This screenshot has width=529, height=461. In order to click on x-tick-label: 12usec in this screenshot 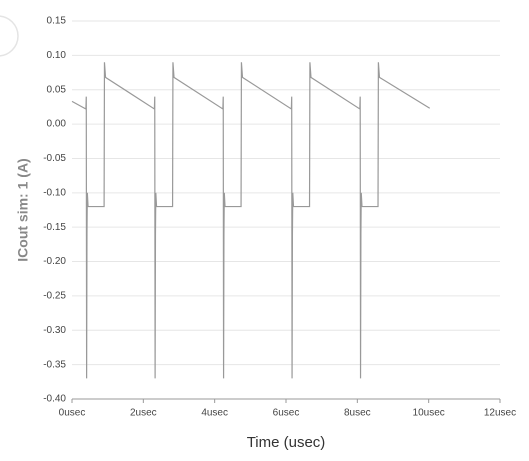, I will do `click(500, 413)`.